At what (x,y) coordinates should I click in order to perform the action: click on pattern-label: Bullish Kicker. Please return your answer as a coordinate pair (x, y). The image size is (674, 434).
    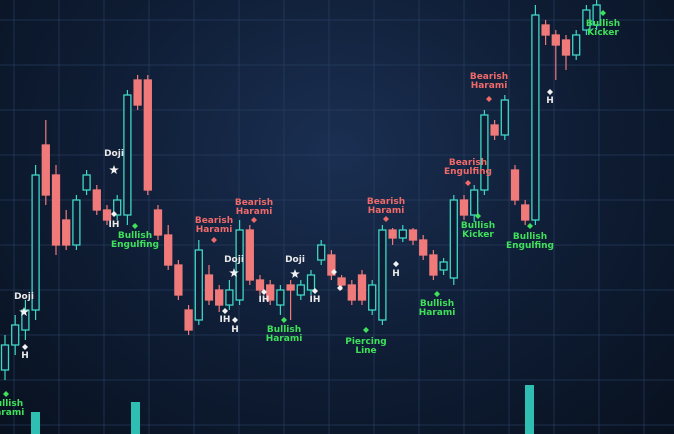
    Looking at the image, I should click on (603, 28).